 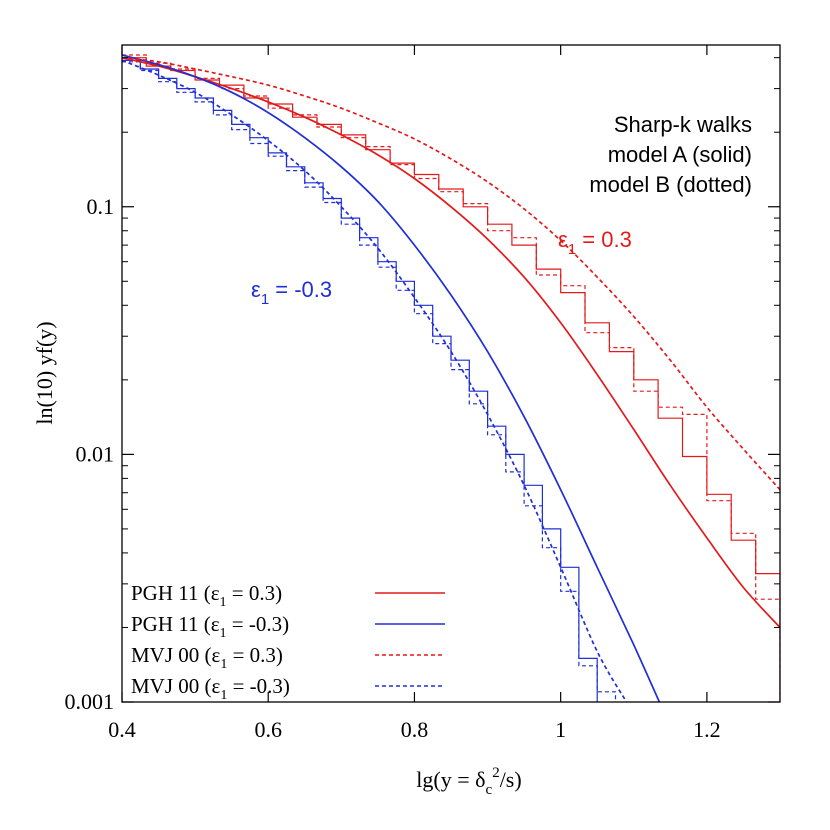 I want to click on x-tick-label: 1, so click(x=560, y=729).